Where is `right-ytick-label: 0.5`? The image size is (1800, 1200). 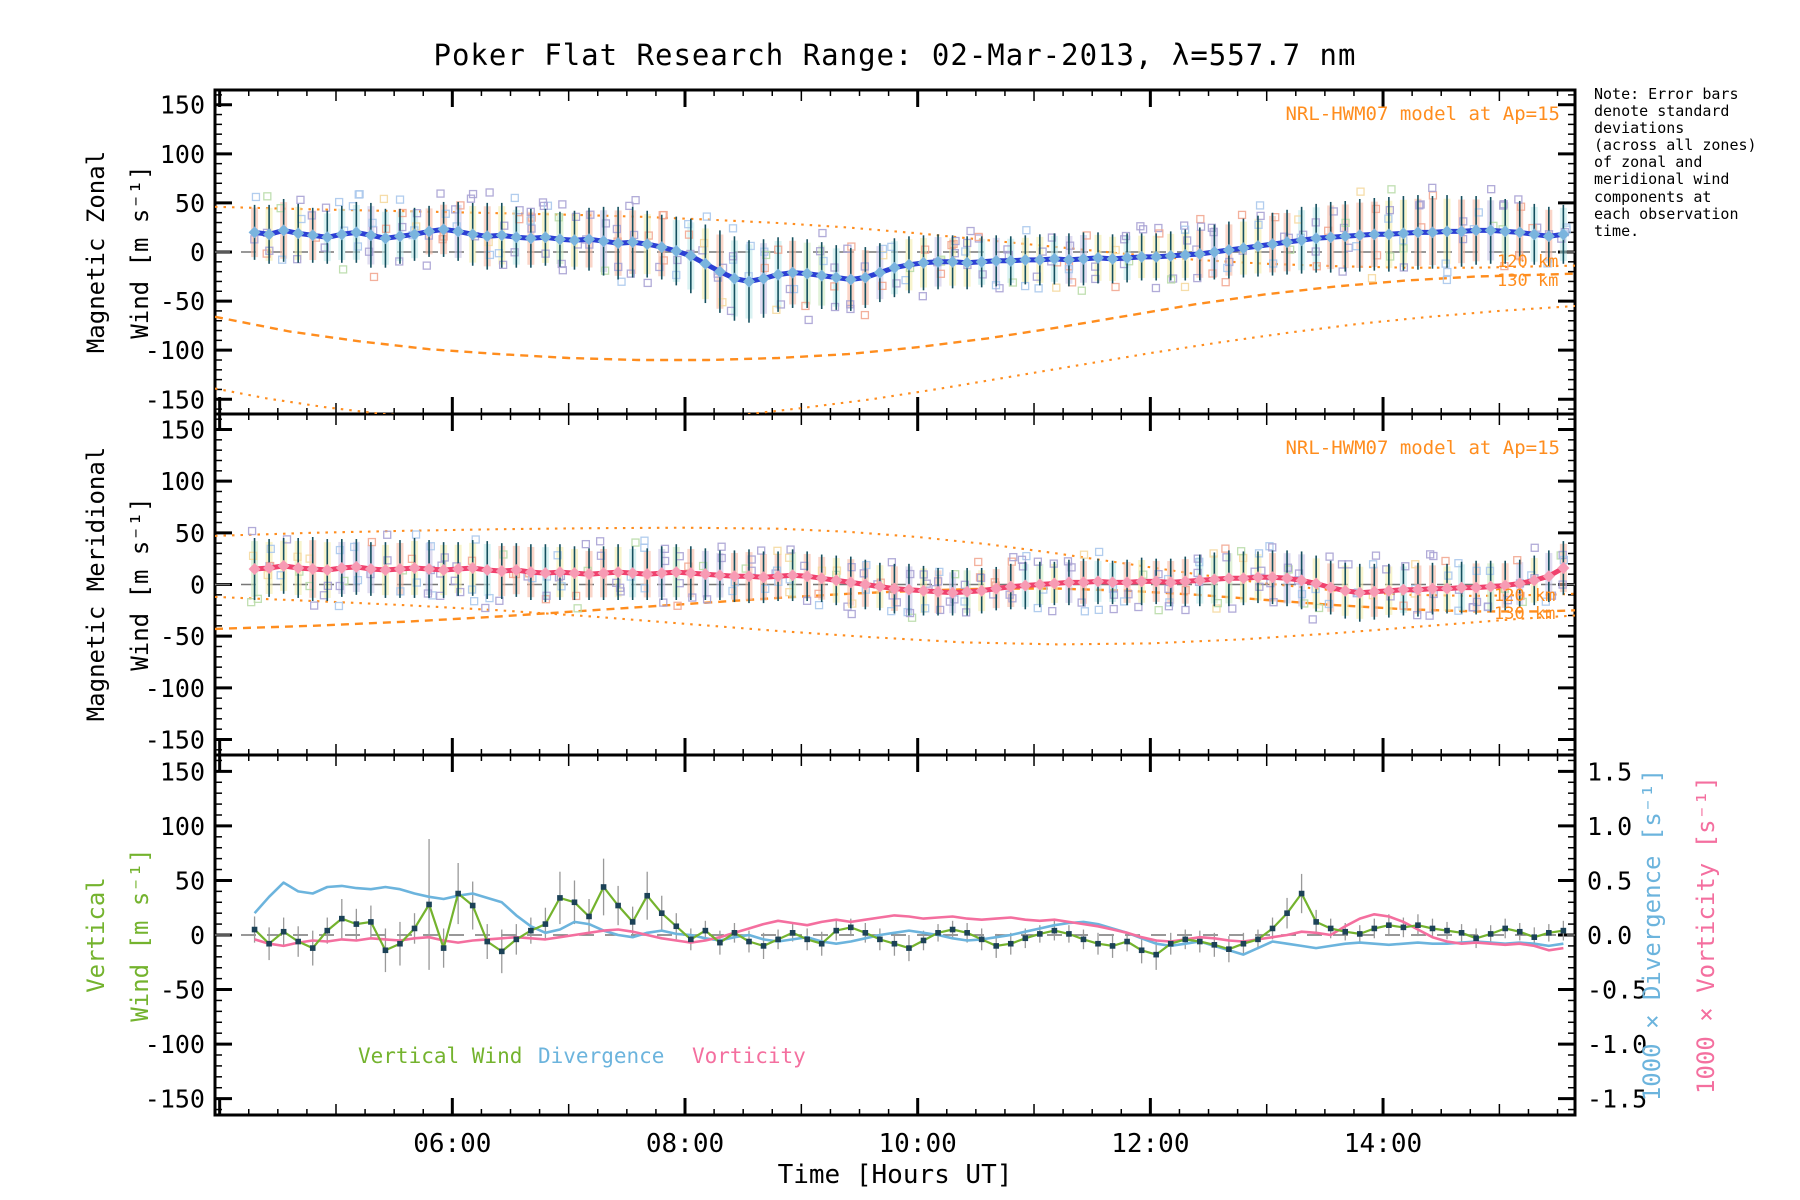 right-ytick-label: 0.5 is located at coordinates (1609, 880).